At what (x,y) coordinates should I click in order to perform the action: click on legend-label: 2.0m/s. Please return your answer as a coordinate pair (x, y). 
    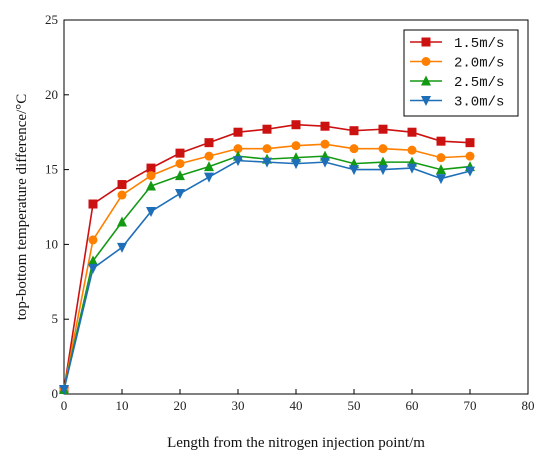
    Looking at the image, I should click on (479, 64).